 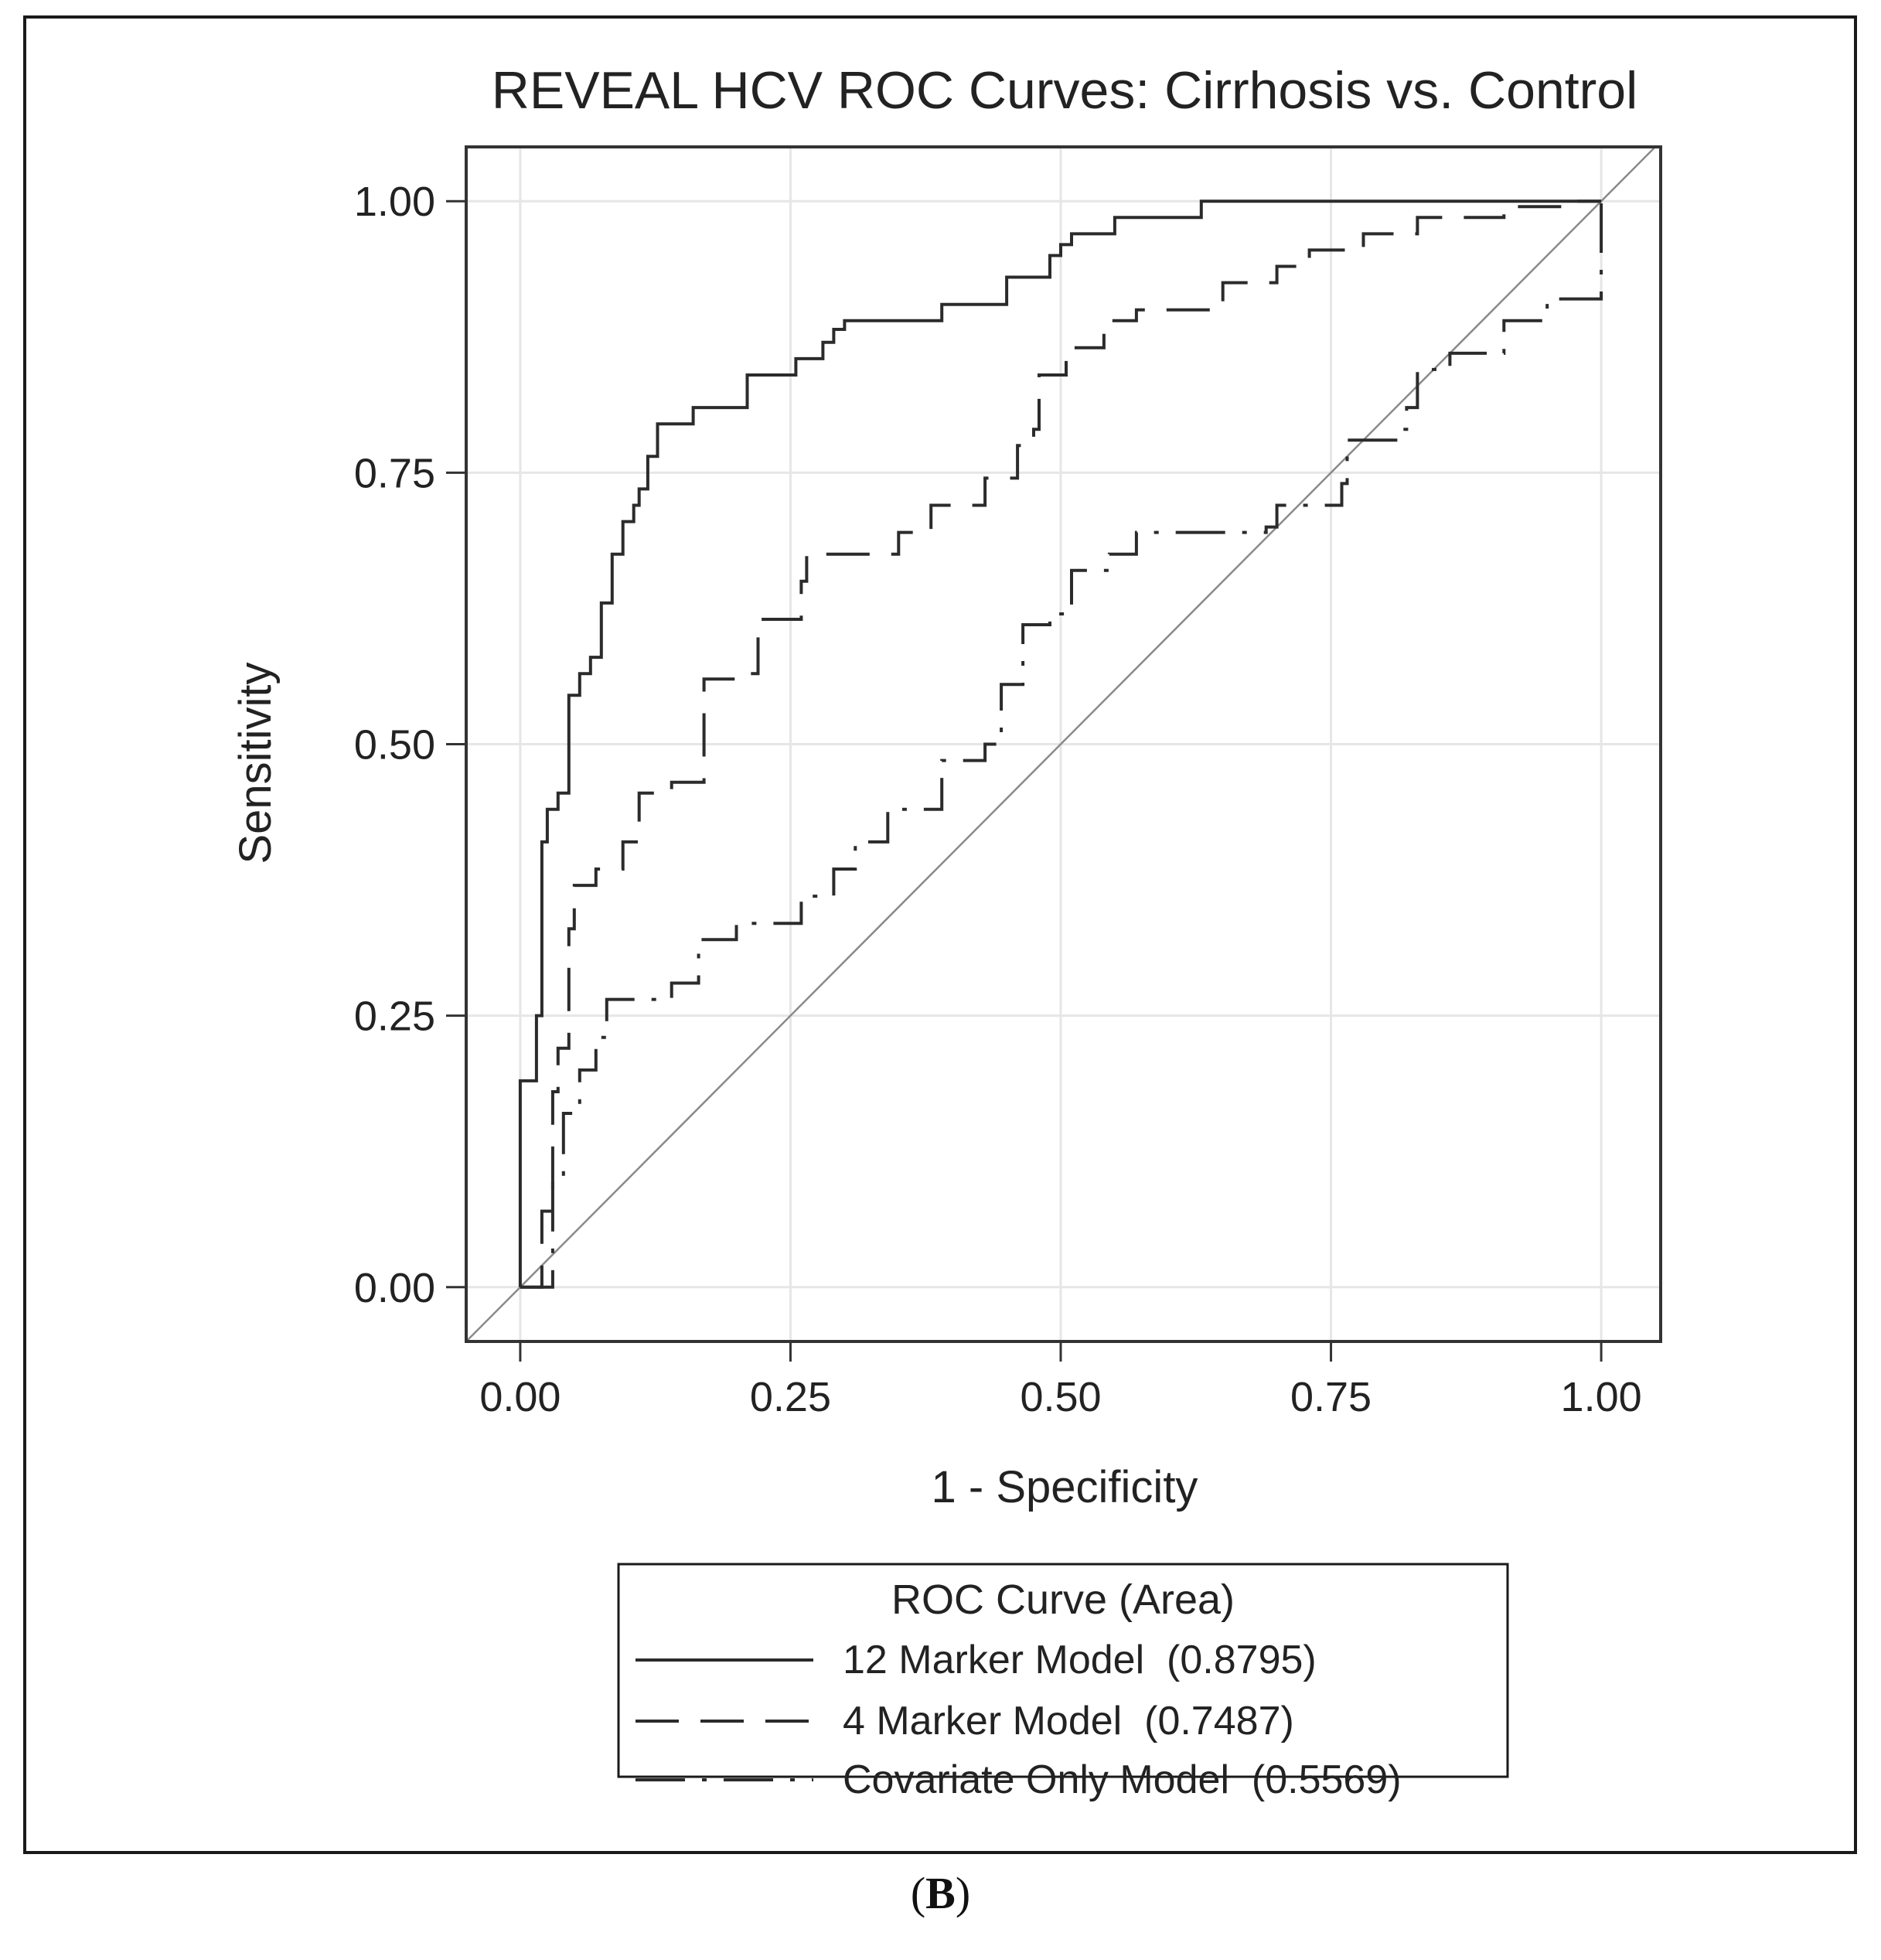 What do you see at coordinates (394, 1017) in the screenshot?
I see `y-tick-label-1: 0.25` at bounding box center [394, 1017].